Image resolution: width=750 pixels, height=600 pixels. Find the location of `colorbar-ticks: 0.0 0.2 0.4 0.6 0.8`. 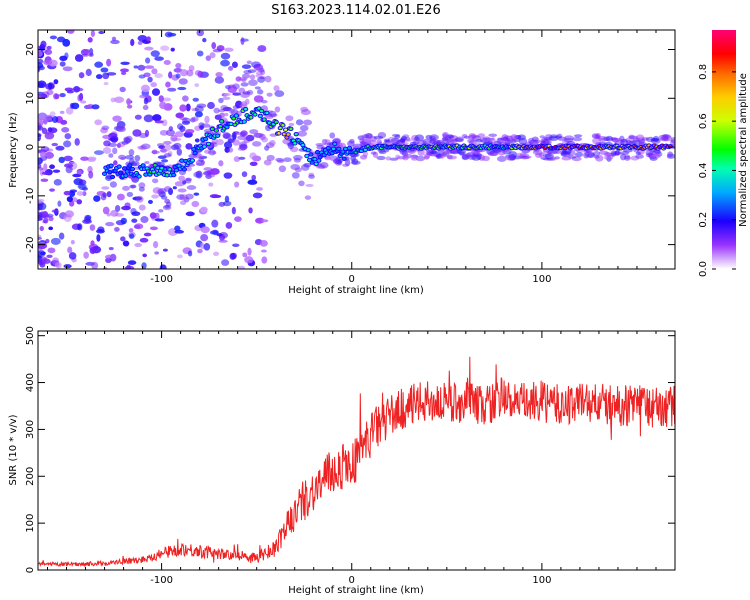

colorbar-ticks: 0.0 0.2 0.4 0.6 0.8 is located at coordinates (717, 170).